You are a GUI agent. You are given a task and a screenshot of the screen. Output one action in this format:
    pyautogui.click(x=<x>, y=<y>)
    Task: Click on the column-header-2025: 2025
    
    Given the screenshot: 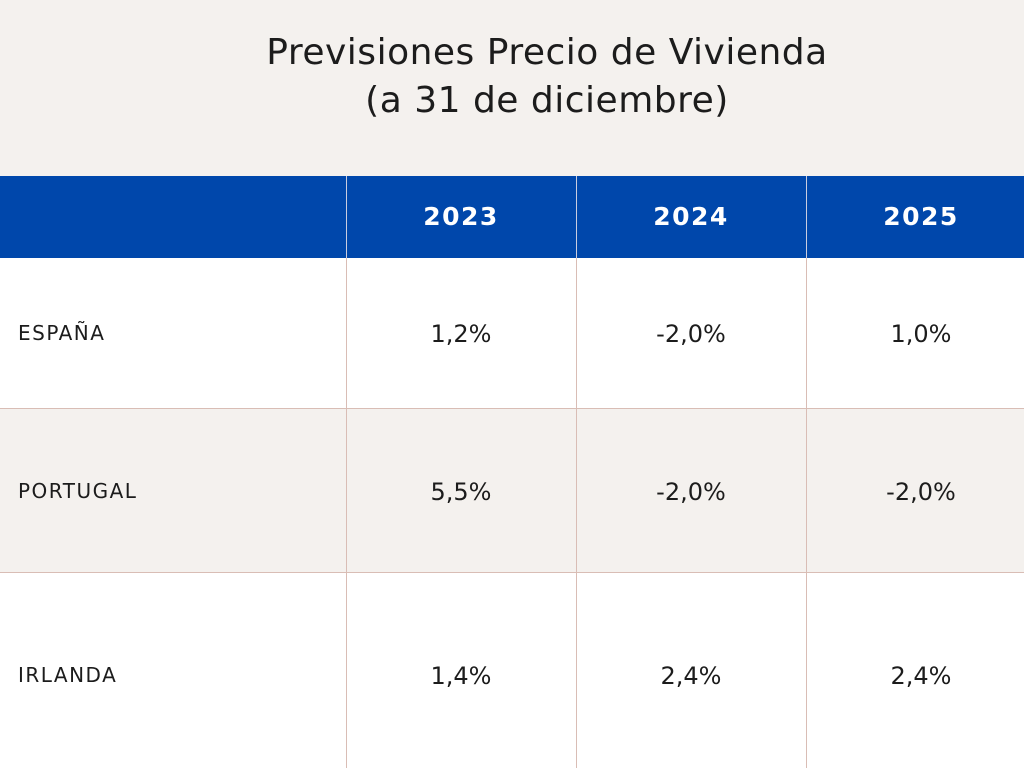 What is the action you would take?
    pyautogui.click(x=921, y=216)
    